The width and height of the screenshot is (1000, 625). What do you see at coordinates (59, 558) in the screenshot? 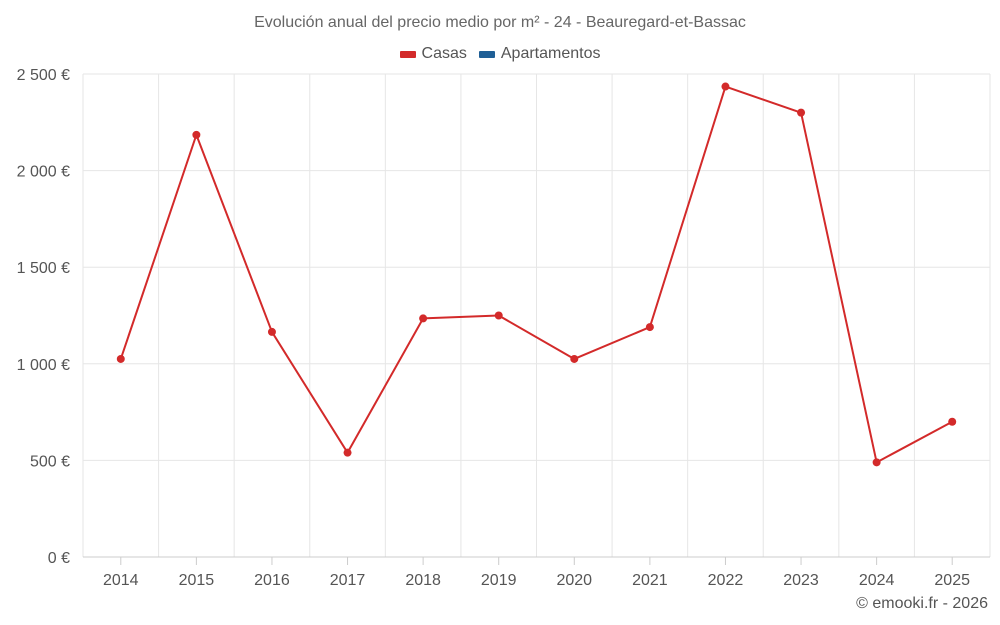
I see `y-tick-label: 0 €` at bounding box center [59, 558].